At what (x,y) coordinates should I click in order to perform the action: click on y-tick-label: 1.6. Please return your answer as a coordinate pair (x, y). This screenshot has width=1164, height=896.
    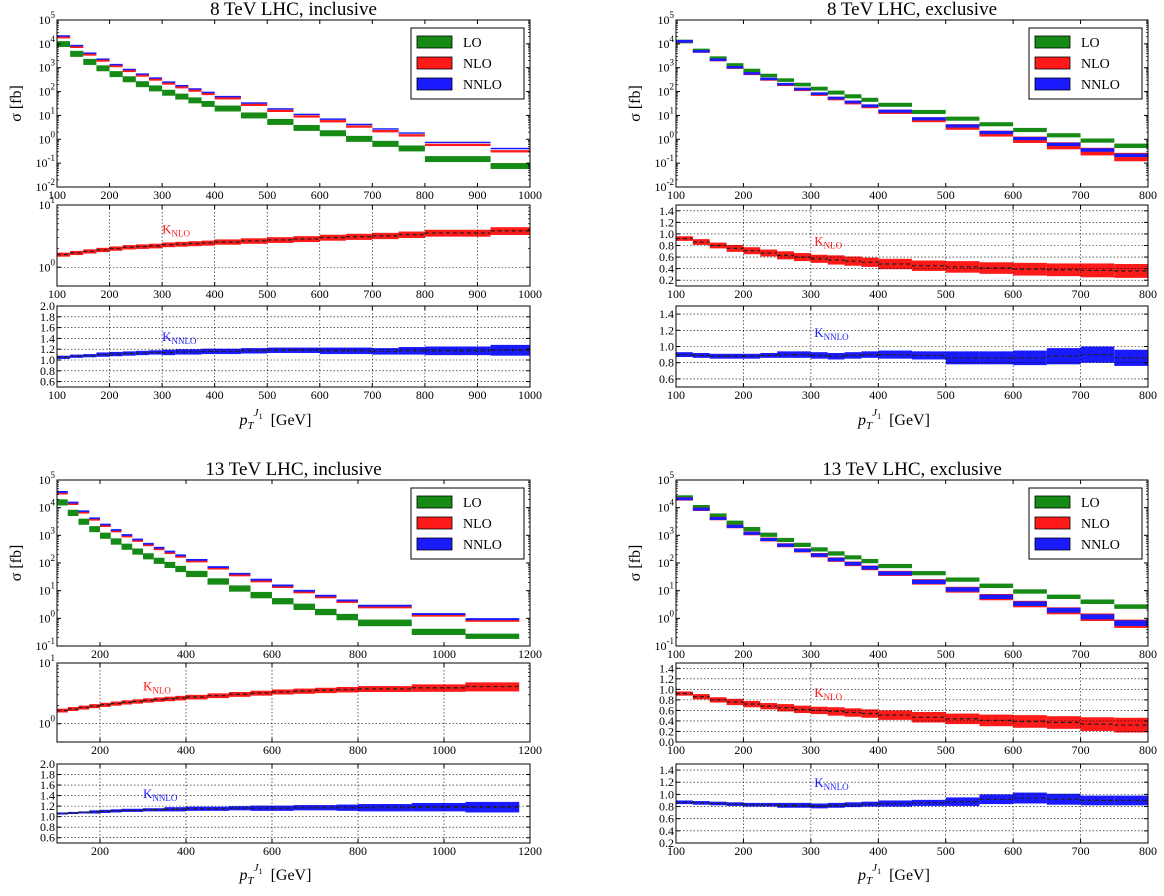
    Looking at the image, I should click on (47, 785).